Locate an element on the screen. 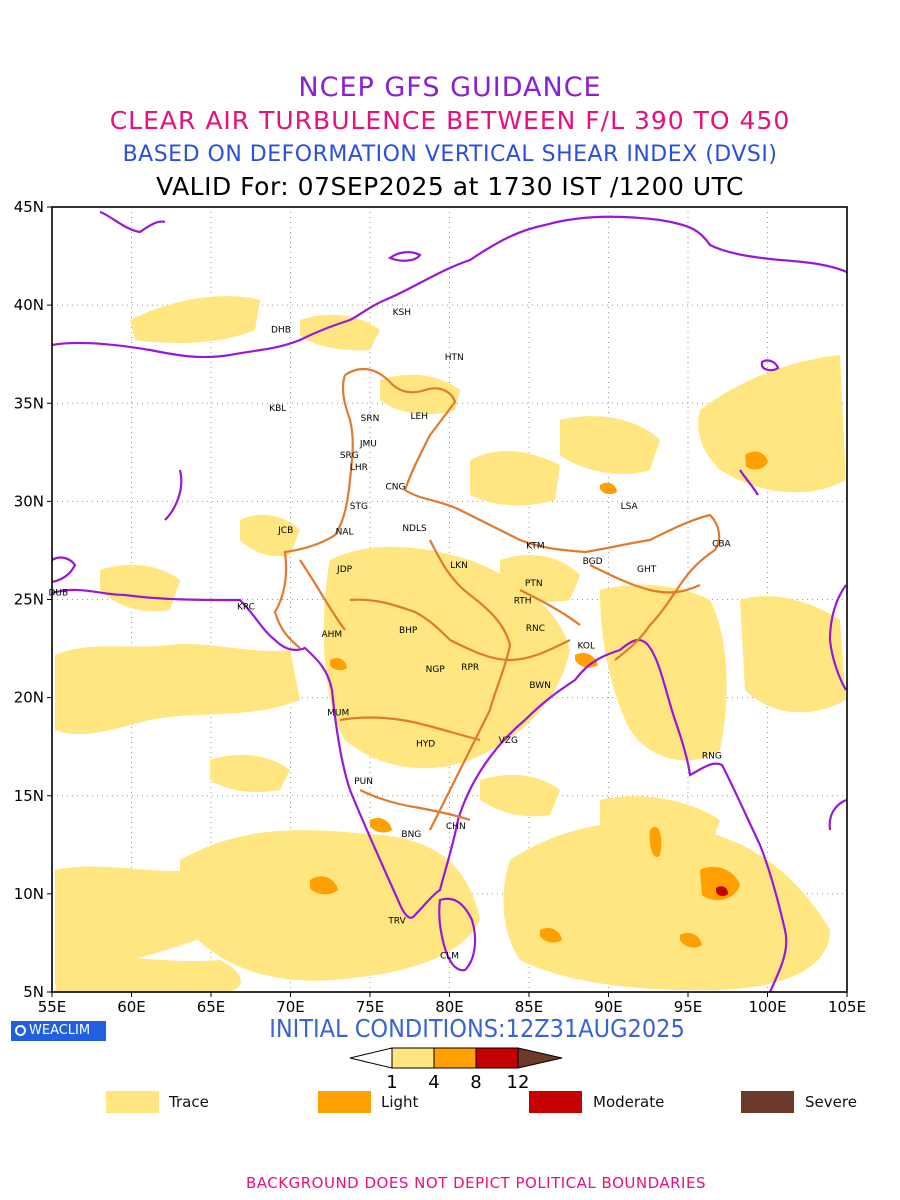  lat-tick-label: 15N is located at coordinates (29, 796).